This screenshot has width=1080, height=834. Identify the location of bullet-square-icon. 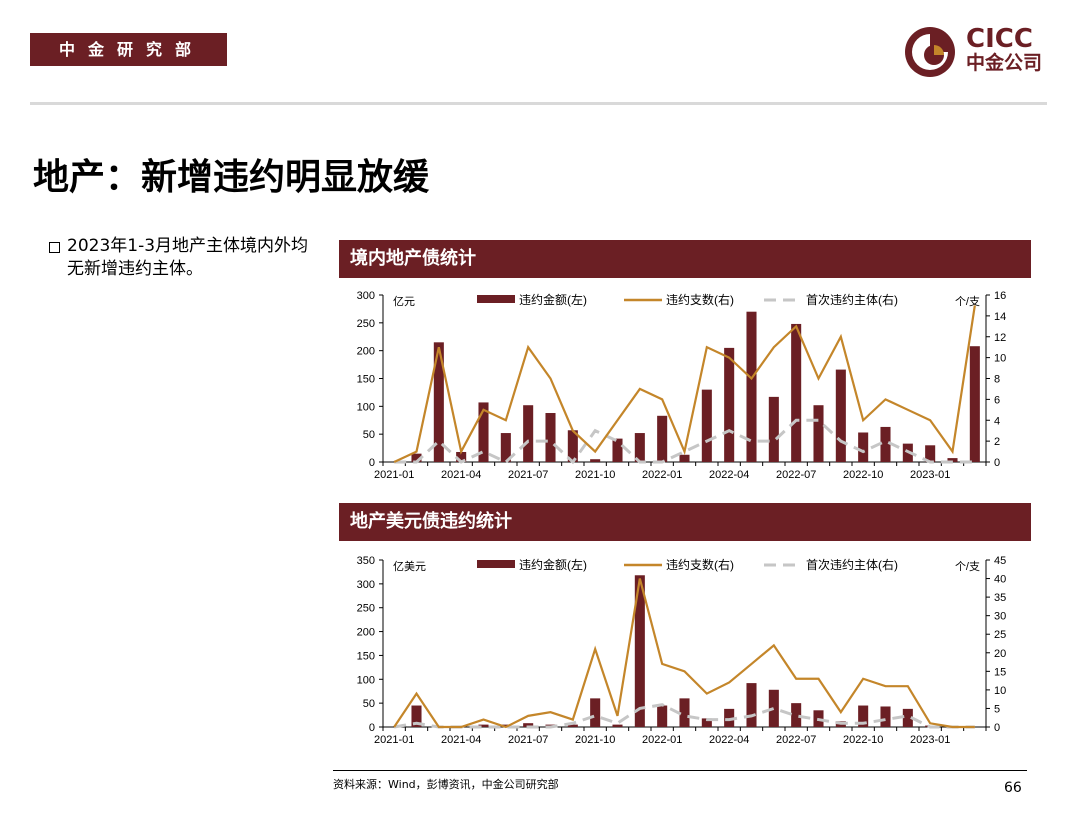
(54, 247).